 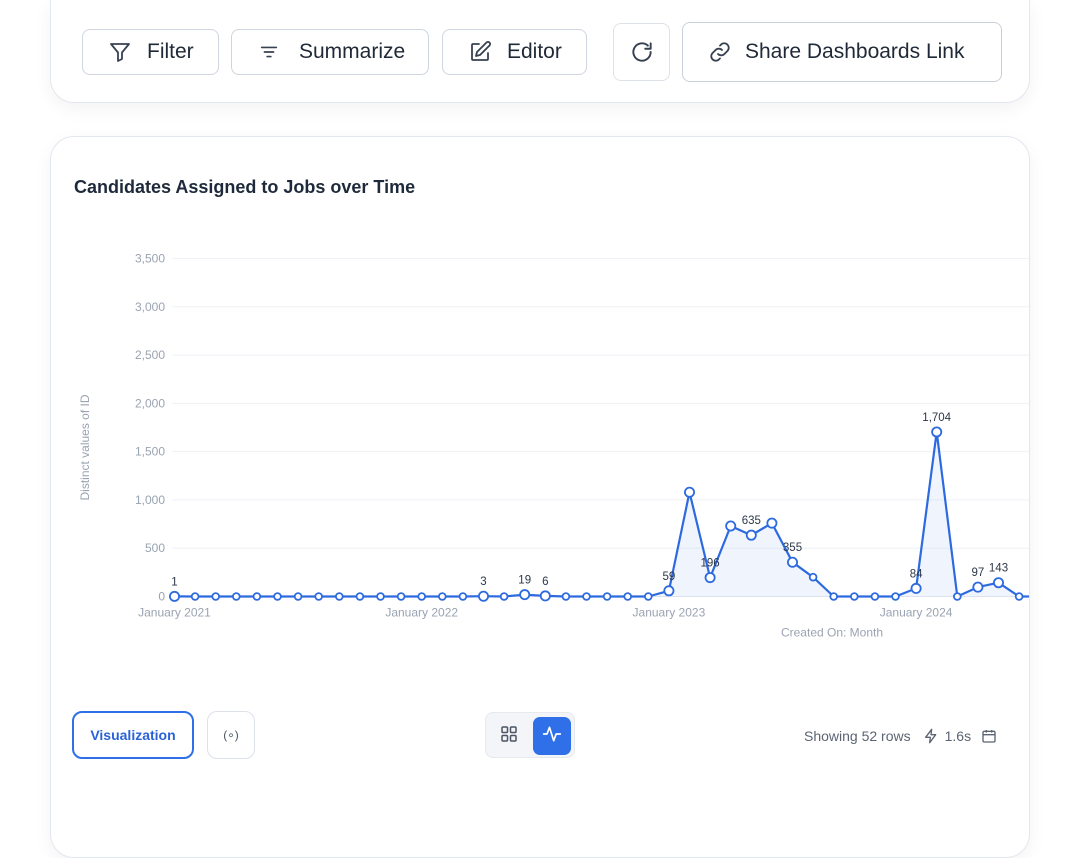 I want to click on y-axis-title: Distinct values of ID, so click(x=85, y=447).